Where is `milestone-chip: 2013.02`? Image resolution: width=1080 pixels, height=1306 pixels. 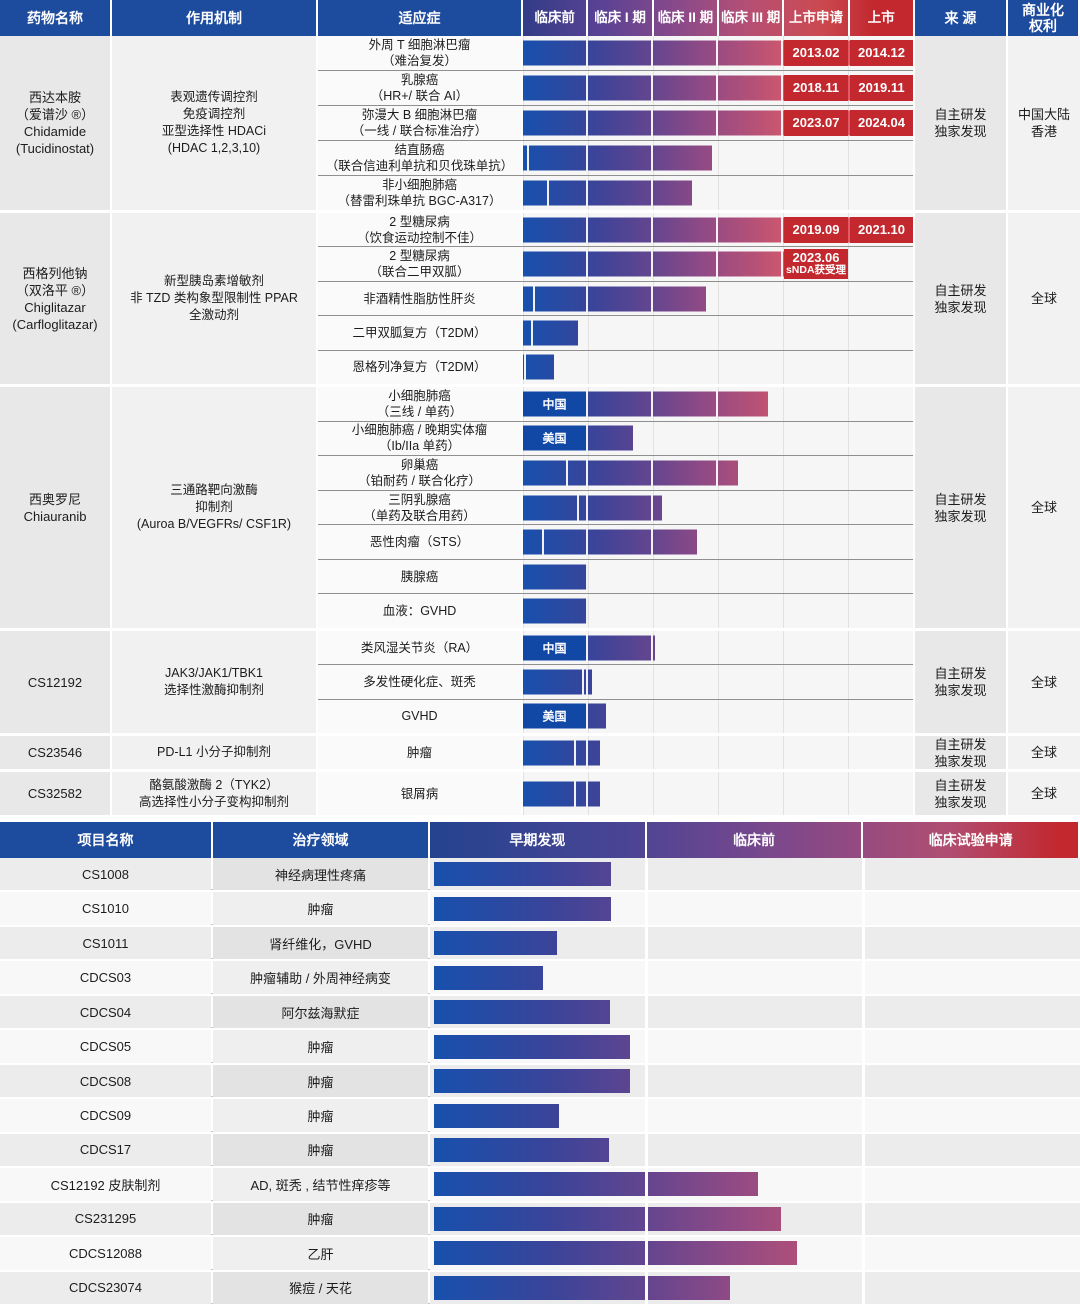
milestone-chip: 2013.02 is located at coordinates (816, 53).